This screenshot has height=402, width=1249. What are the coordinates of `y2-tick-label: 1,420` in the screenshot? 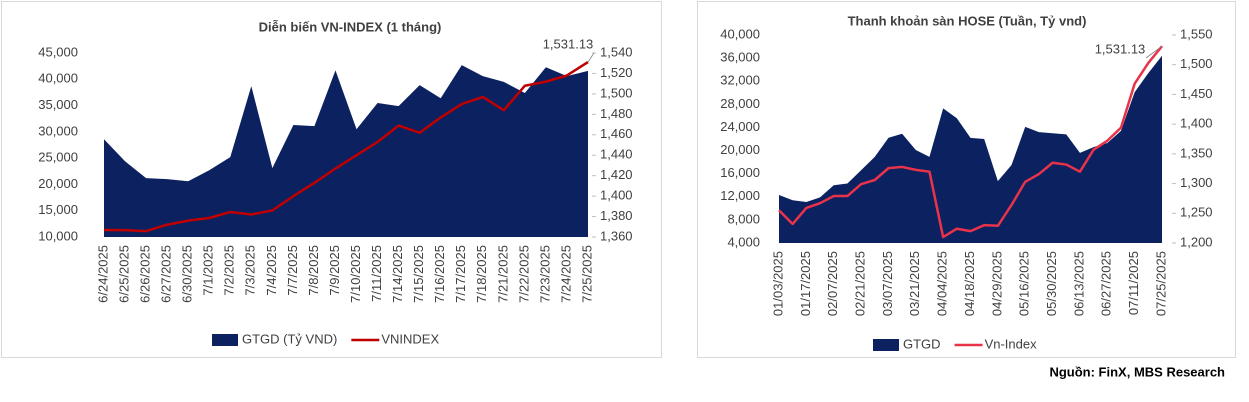 It's located at (616, 174).